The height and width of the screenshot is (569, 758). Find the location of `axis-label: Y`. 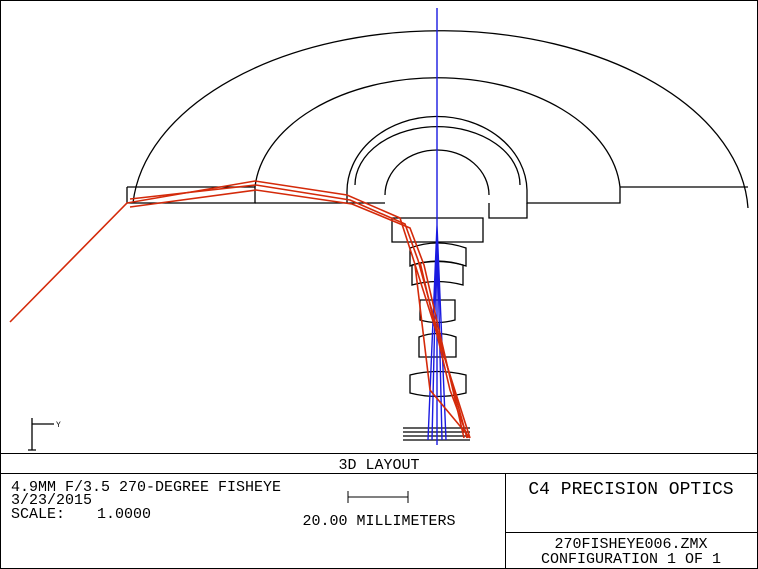

axis-label: Y is located at coordinates (58, 425).